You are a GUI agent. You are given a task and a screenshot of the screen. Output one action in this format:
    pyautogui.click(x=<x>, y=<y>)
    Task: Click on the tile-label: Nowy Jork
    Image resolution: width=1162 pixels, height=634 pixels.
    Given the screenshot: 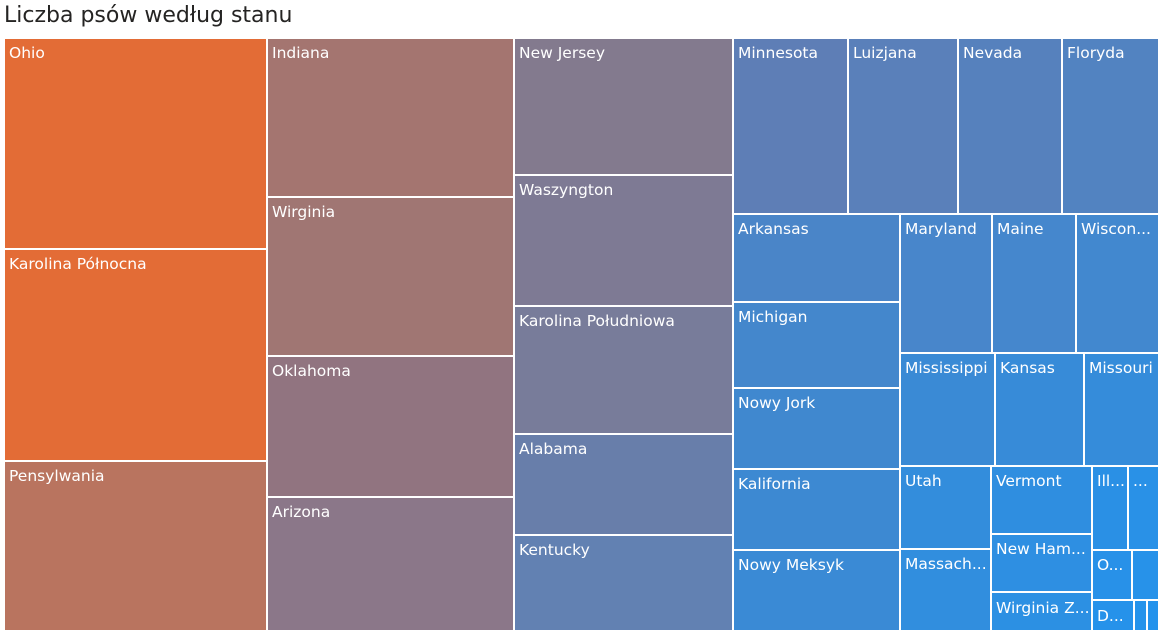 What is the action you would take?
    pyautogui.click(x=776, y=403)
    